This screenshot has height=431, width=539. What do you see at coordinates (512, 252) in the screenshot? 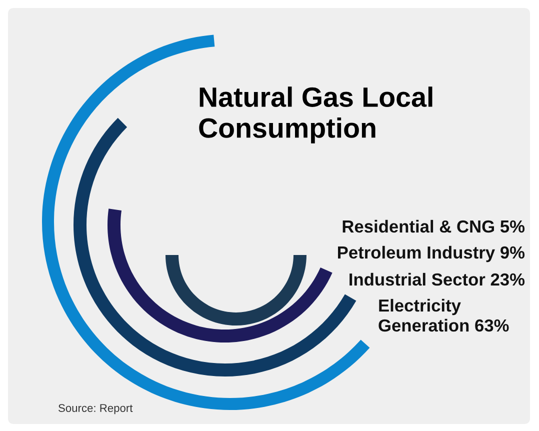
I see `data-label: 9%` at bounding box center [512, 252].